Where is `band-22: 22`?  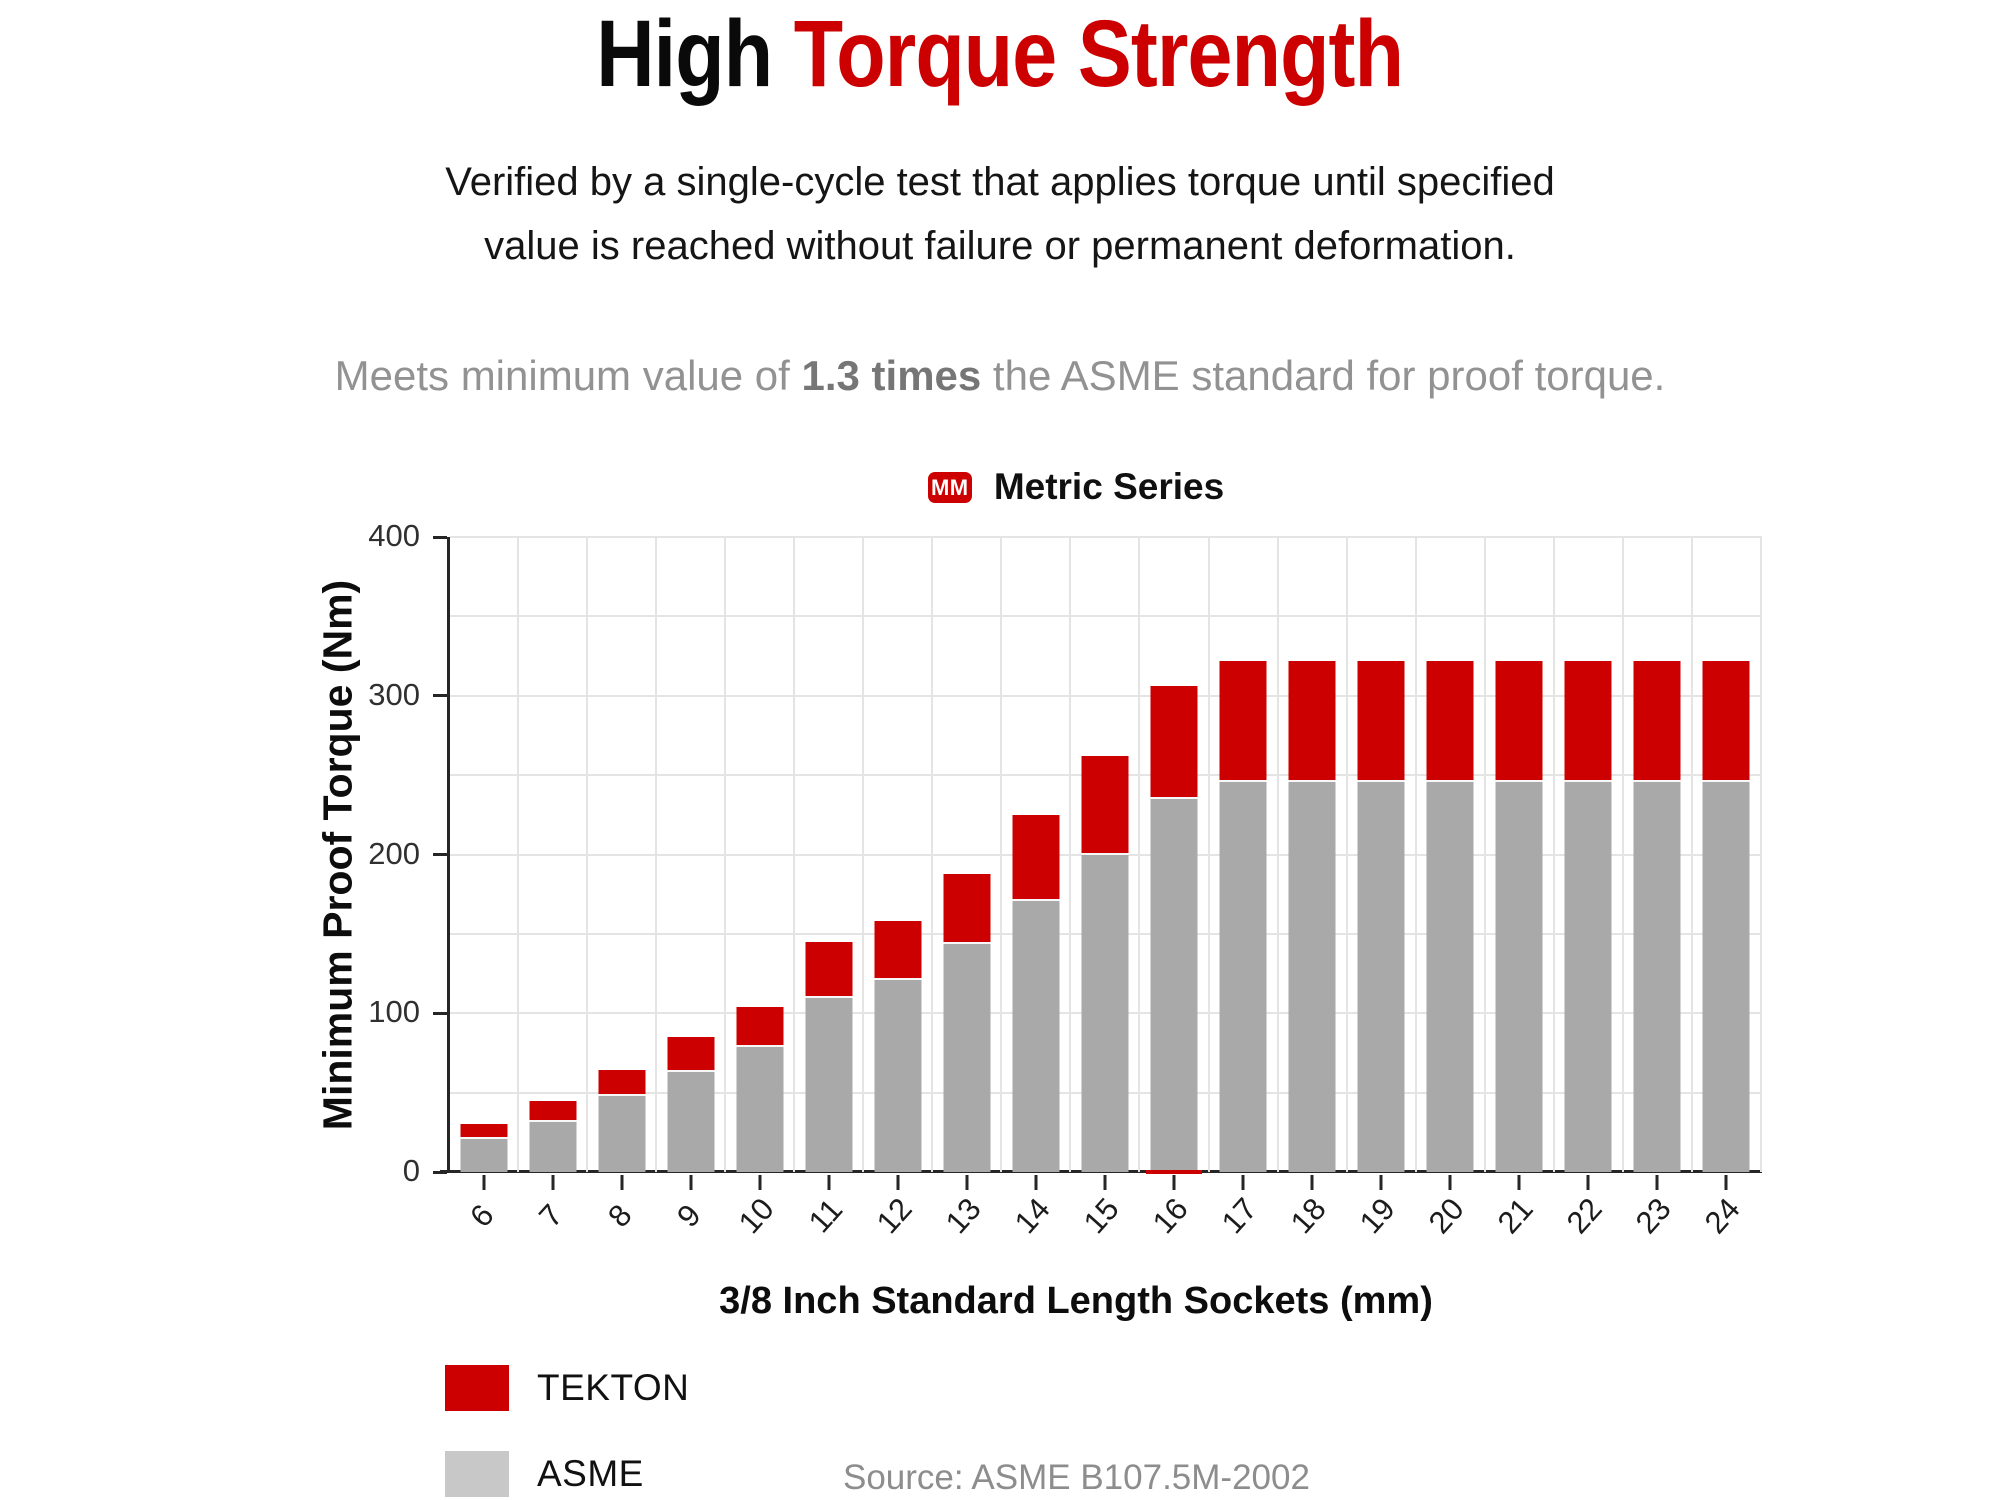
band-22: 22 is located at coordinates (1589, 888).